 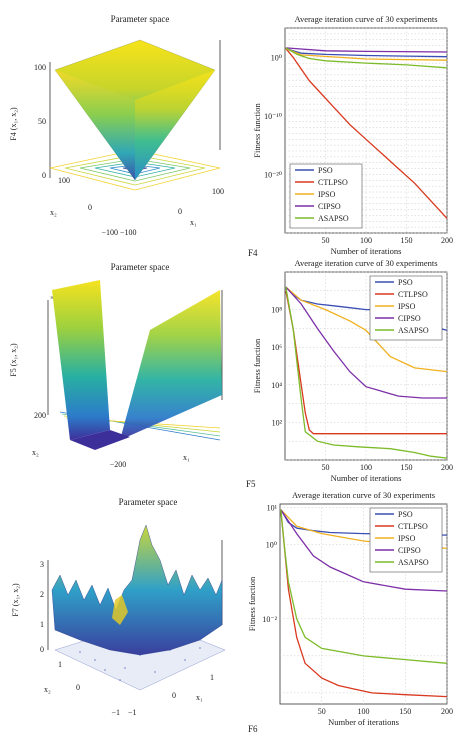 What do you see at coordinates (366, 329) in the screenshot?
I see `series-line-ipso` at bounding box center [366, 329].